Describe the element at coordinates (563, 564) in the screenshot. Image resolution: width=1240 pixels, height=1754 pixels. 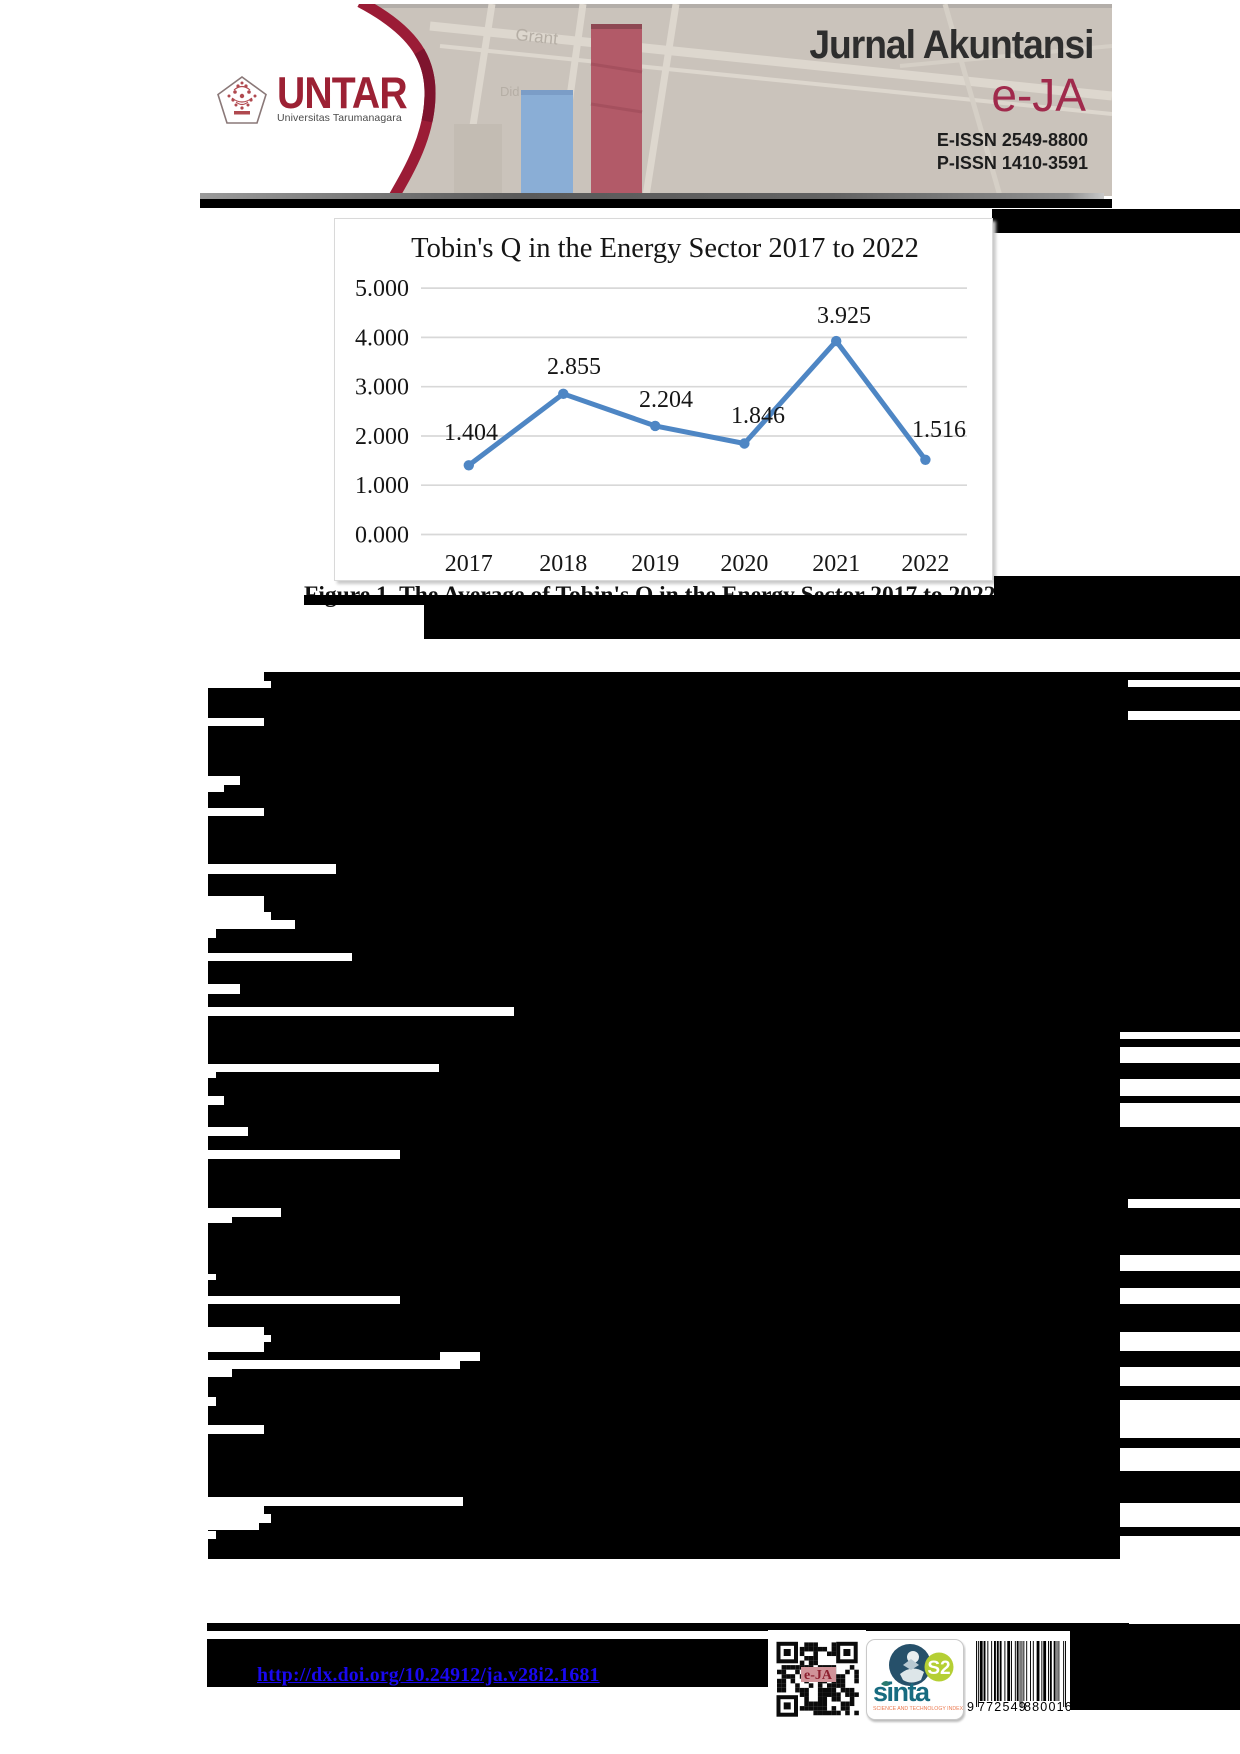
I see `svg-text: 2018` at that location.